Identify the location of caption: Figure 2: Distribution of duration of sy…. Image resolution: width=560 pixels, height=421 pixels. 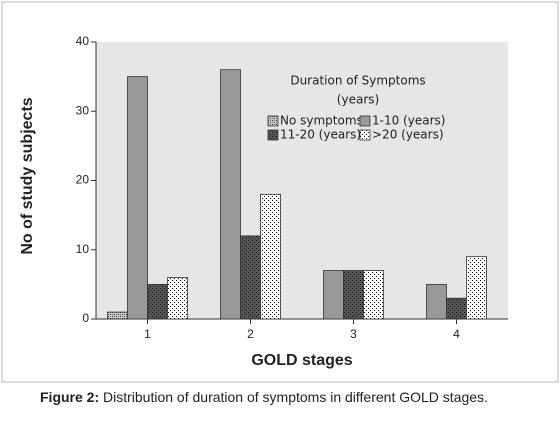
(264, 397).